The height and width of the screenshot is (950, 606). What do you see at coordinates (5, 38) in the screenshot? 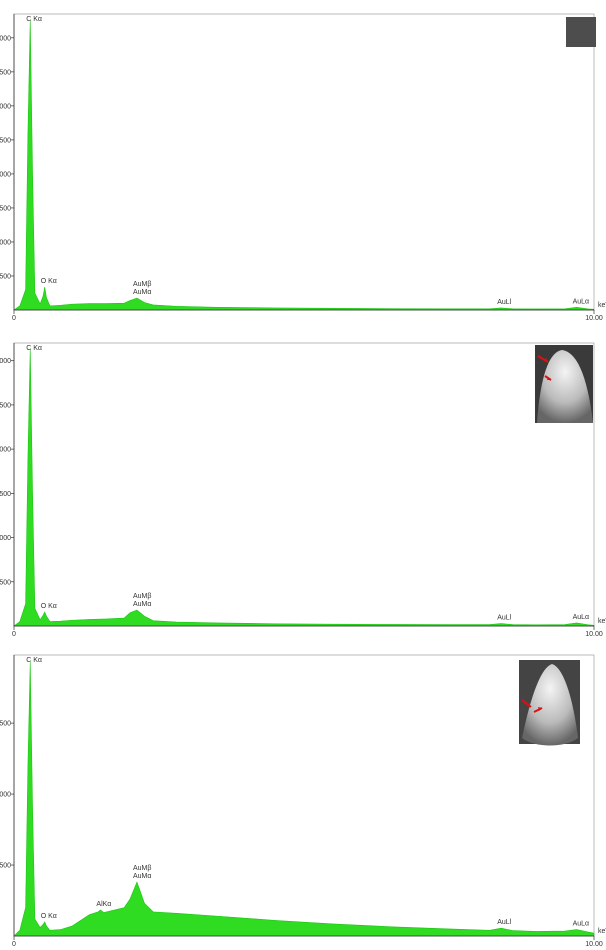
I see `y-tick-label: 4000` at bounding box center [5, 38].